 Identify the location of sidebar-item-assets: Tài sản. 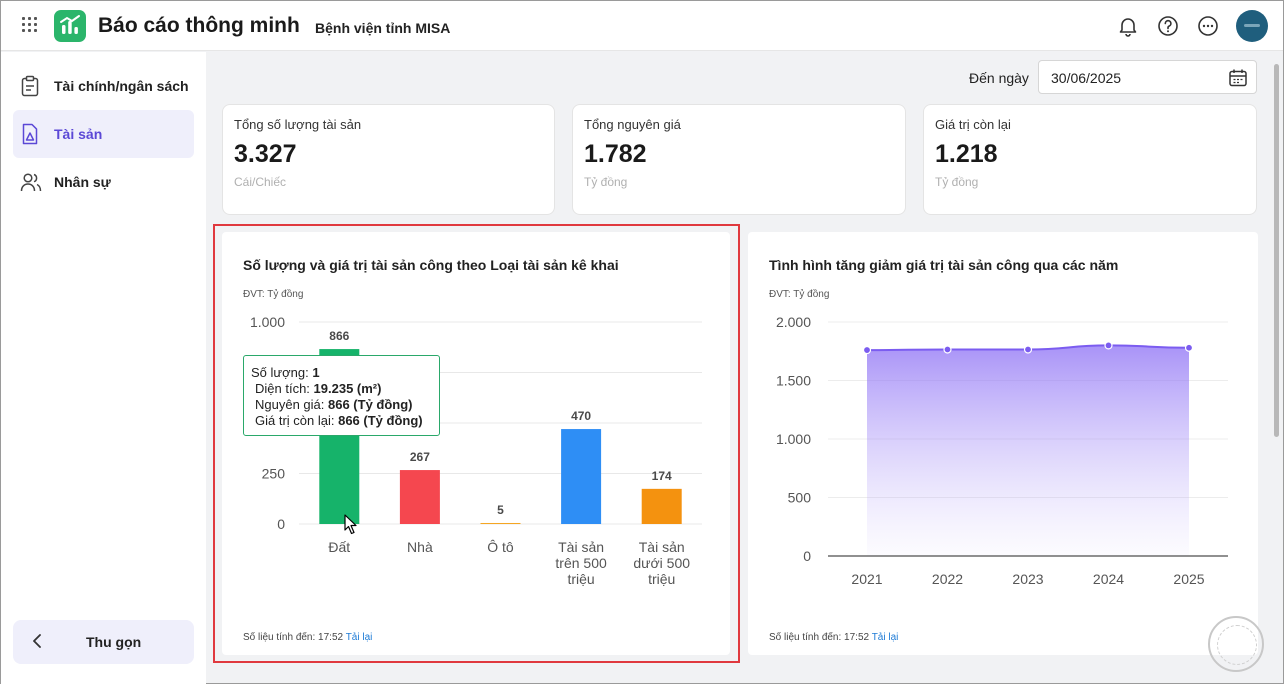
(103, 134).